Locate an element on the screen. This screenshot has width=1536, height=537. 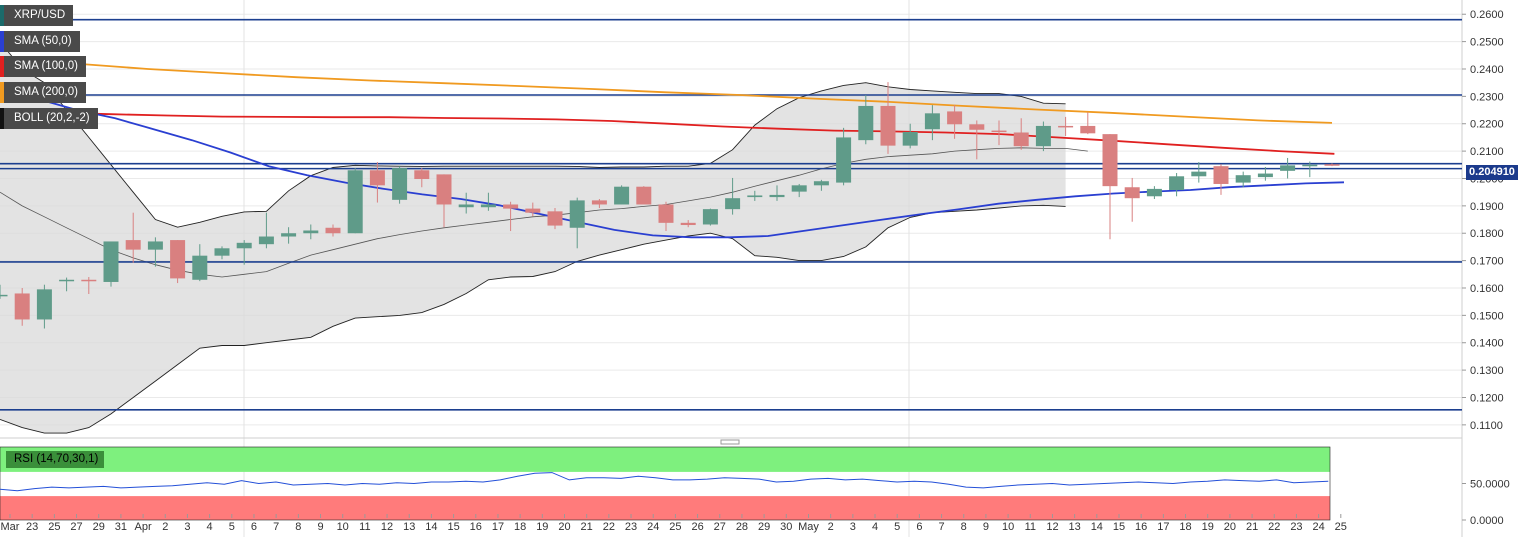
date-tick-label: 28 is located at coordinates (742, 527).